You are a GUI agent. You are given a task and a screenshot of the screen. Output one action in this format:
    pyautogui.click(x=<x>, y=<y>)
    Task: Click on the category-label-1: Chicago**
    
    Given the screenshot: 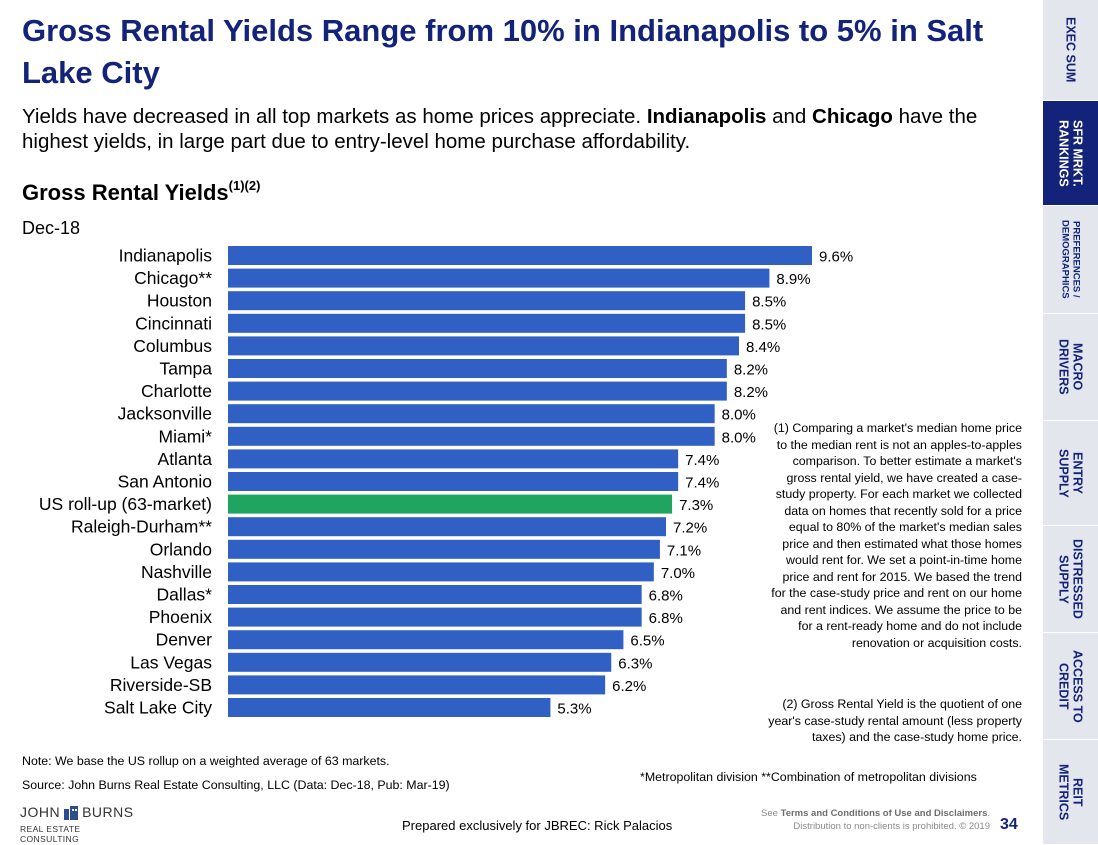 What is the action you would take?
    pyautogui.click(x=173, y=278)
    